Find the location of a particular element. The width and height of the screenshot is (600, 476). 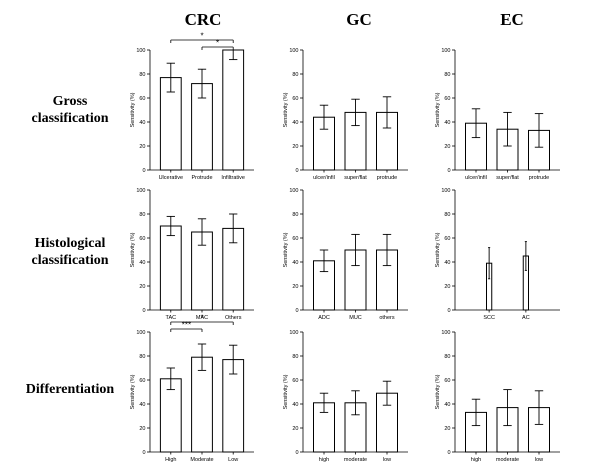

column-titles: CRC GC EC is located at coordinates (354, 19).